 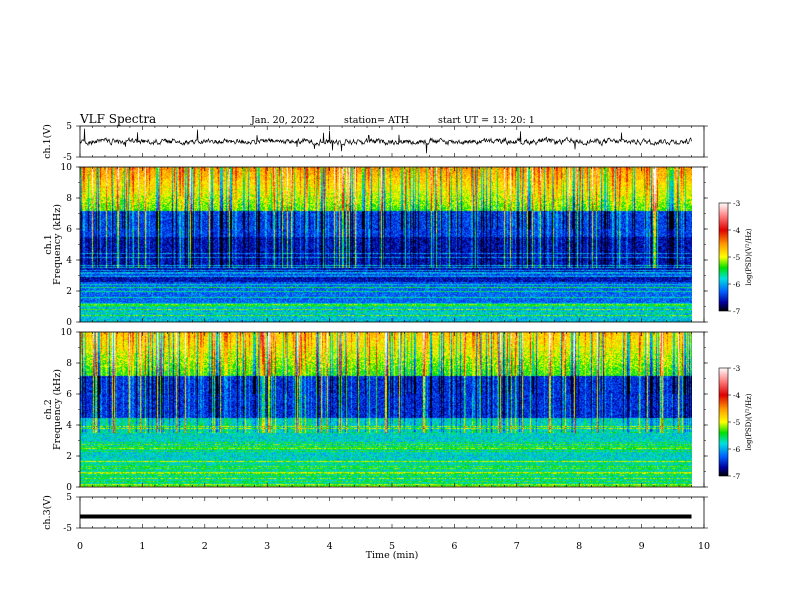 I want to click on chart-title: VLF Spectra, so click(x=118, y=119).